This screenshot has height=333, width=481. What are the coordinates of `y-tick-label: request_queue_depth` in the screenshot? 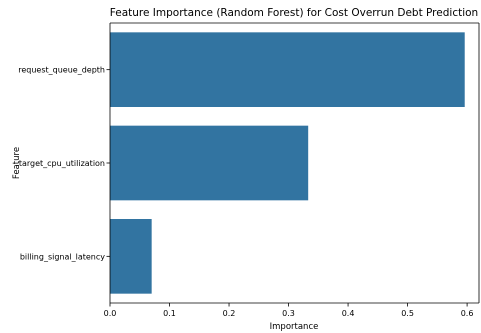 It's located at (61, 70).